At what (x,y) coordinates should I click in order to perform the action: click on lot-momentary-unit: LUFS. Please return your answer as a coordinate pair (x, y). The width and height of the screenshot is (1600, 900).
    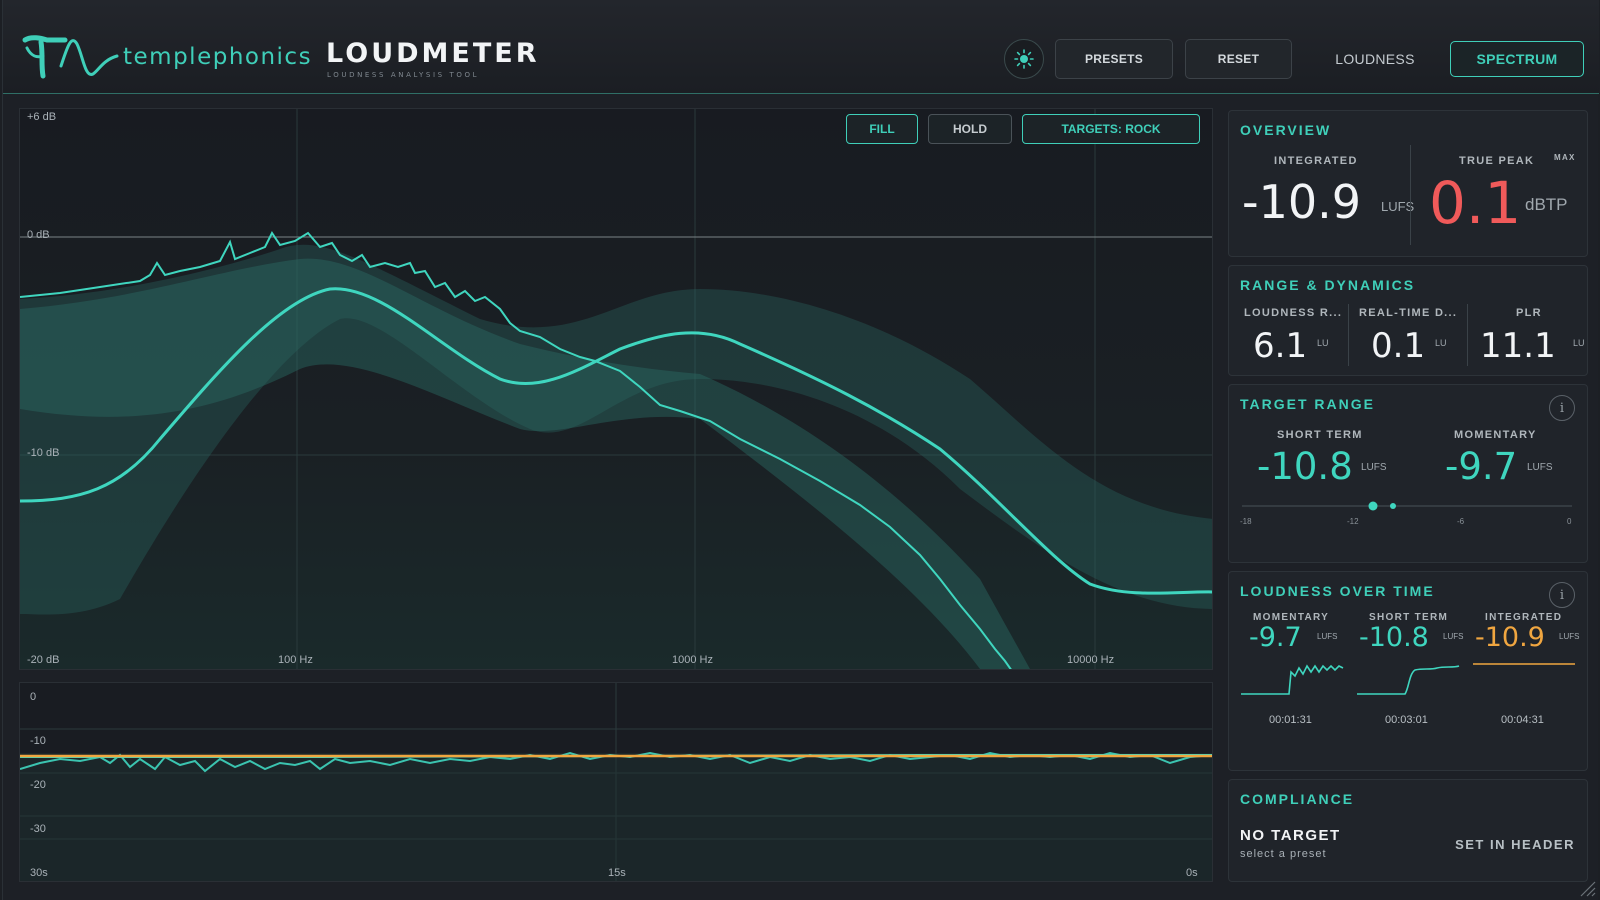
    Looking at the image, I should click on (1327, 636).